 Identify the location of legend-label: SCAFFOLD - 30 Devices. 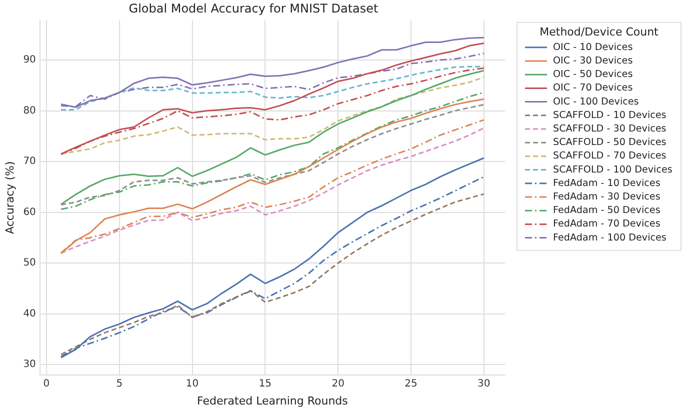
(609, 129).